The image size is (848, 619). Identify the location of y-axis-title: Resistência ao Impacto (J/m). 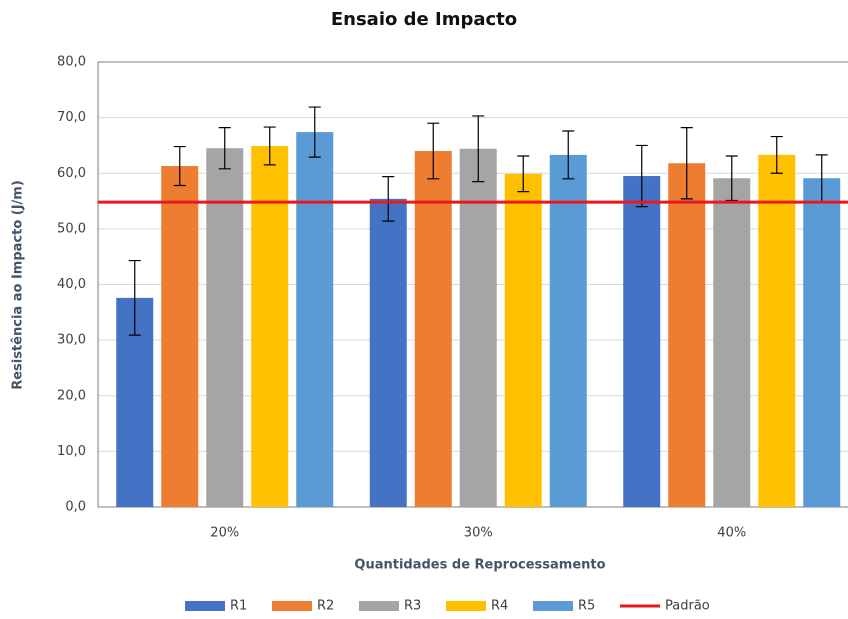
(18, 285).